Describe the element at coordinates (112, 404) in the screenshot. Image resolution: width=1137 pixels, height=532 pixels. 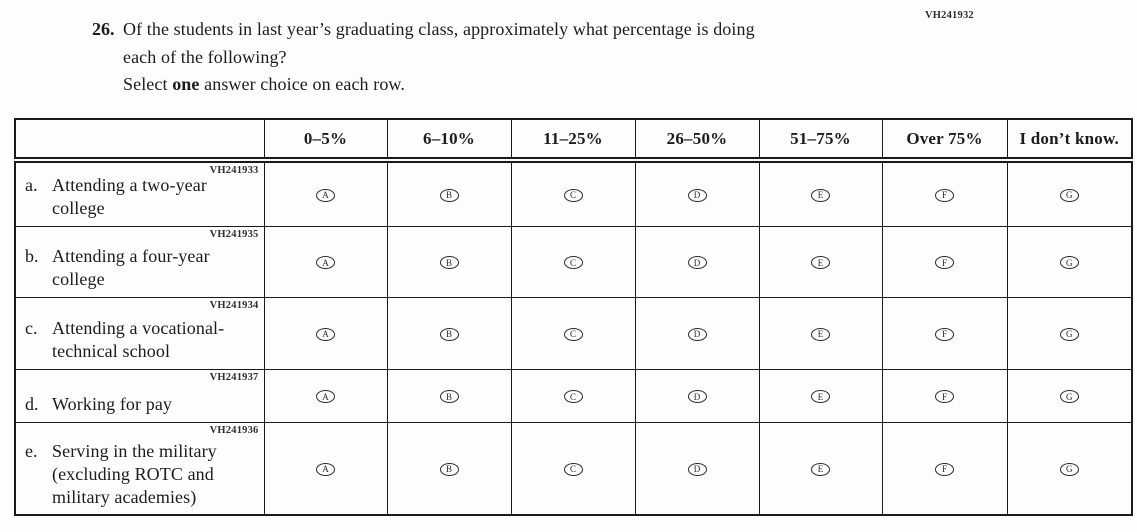
I see `row-d-label: Working for pay` at that location.